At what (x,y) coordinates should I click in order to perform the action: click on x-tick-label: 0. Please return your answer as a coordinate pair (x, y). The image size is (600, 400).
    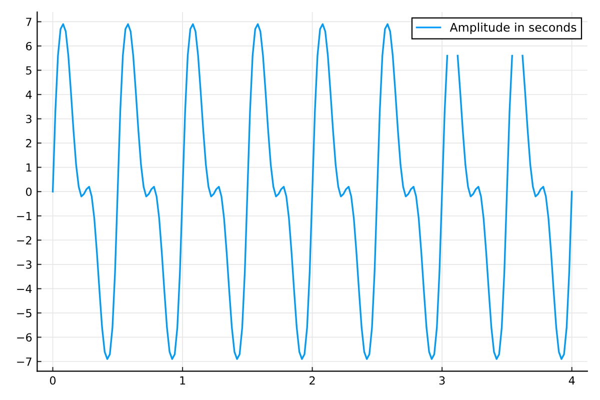
    Looking at the image, I should click on (53, 380).